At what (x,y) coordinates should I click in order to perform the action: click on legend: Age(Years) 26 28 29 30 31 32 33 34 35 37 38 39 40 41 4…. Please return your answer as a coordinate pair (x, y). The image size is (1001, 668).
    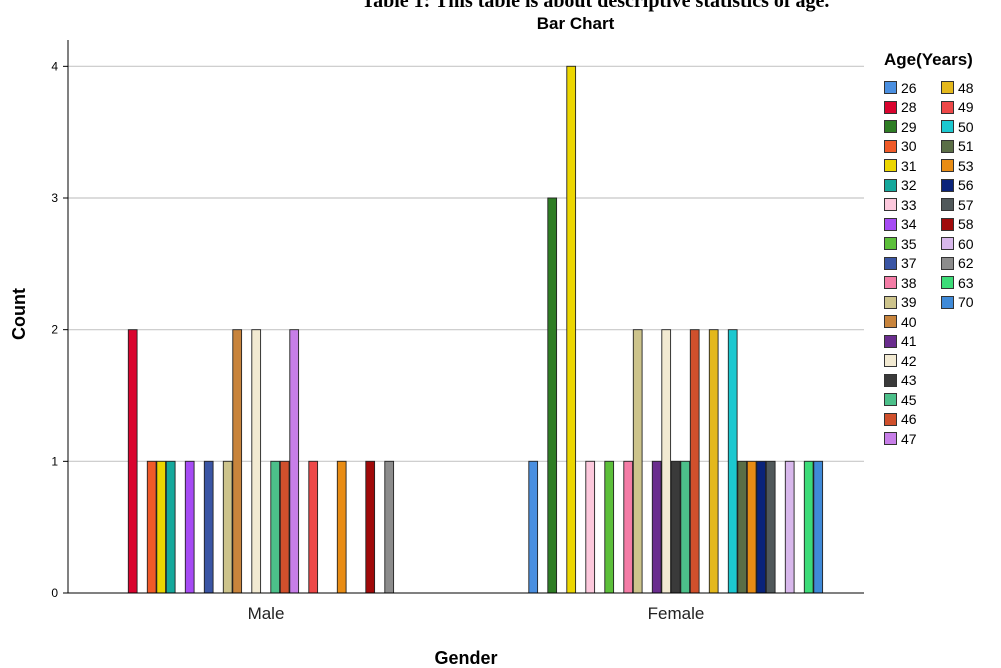
    Looking at the image, I should click on (942, 249).